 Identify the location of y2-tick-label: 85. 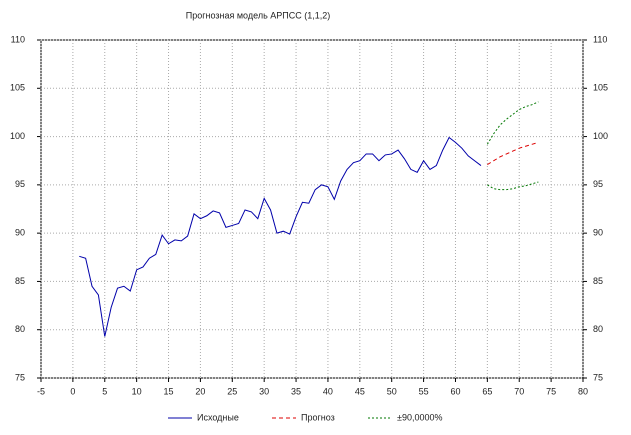
(598, 281).